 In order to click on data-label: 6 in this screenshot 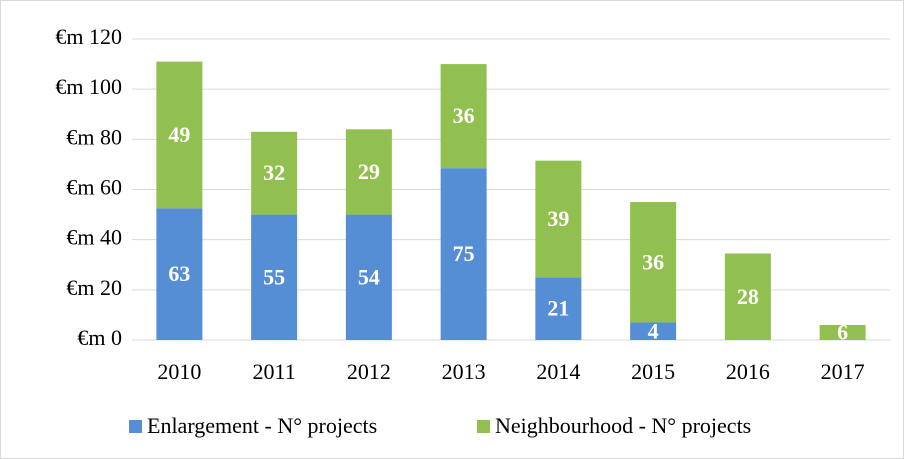, I will do `click(842, 332)`.